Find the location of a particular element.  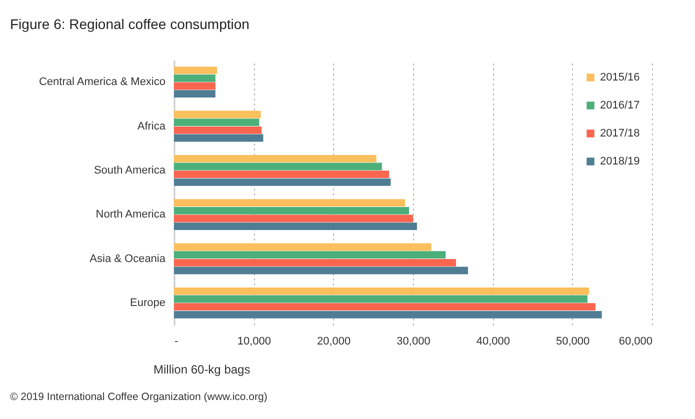

x-axis-title: Million 60-kg bags is located at coordinates (202, 369).